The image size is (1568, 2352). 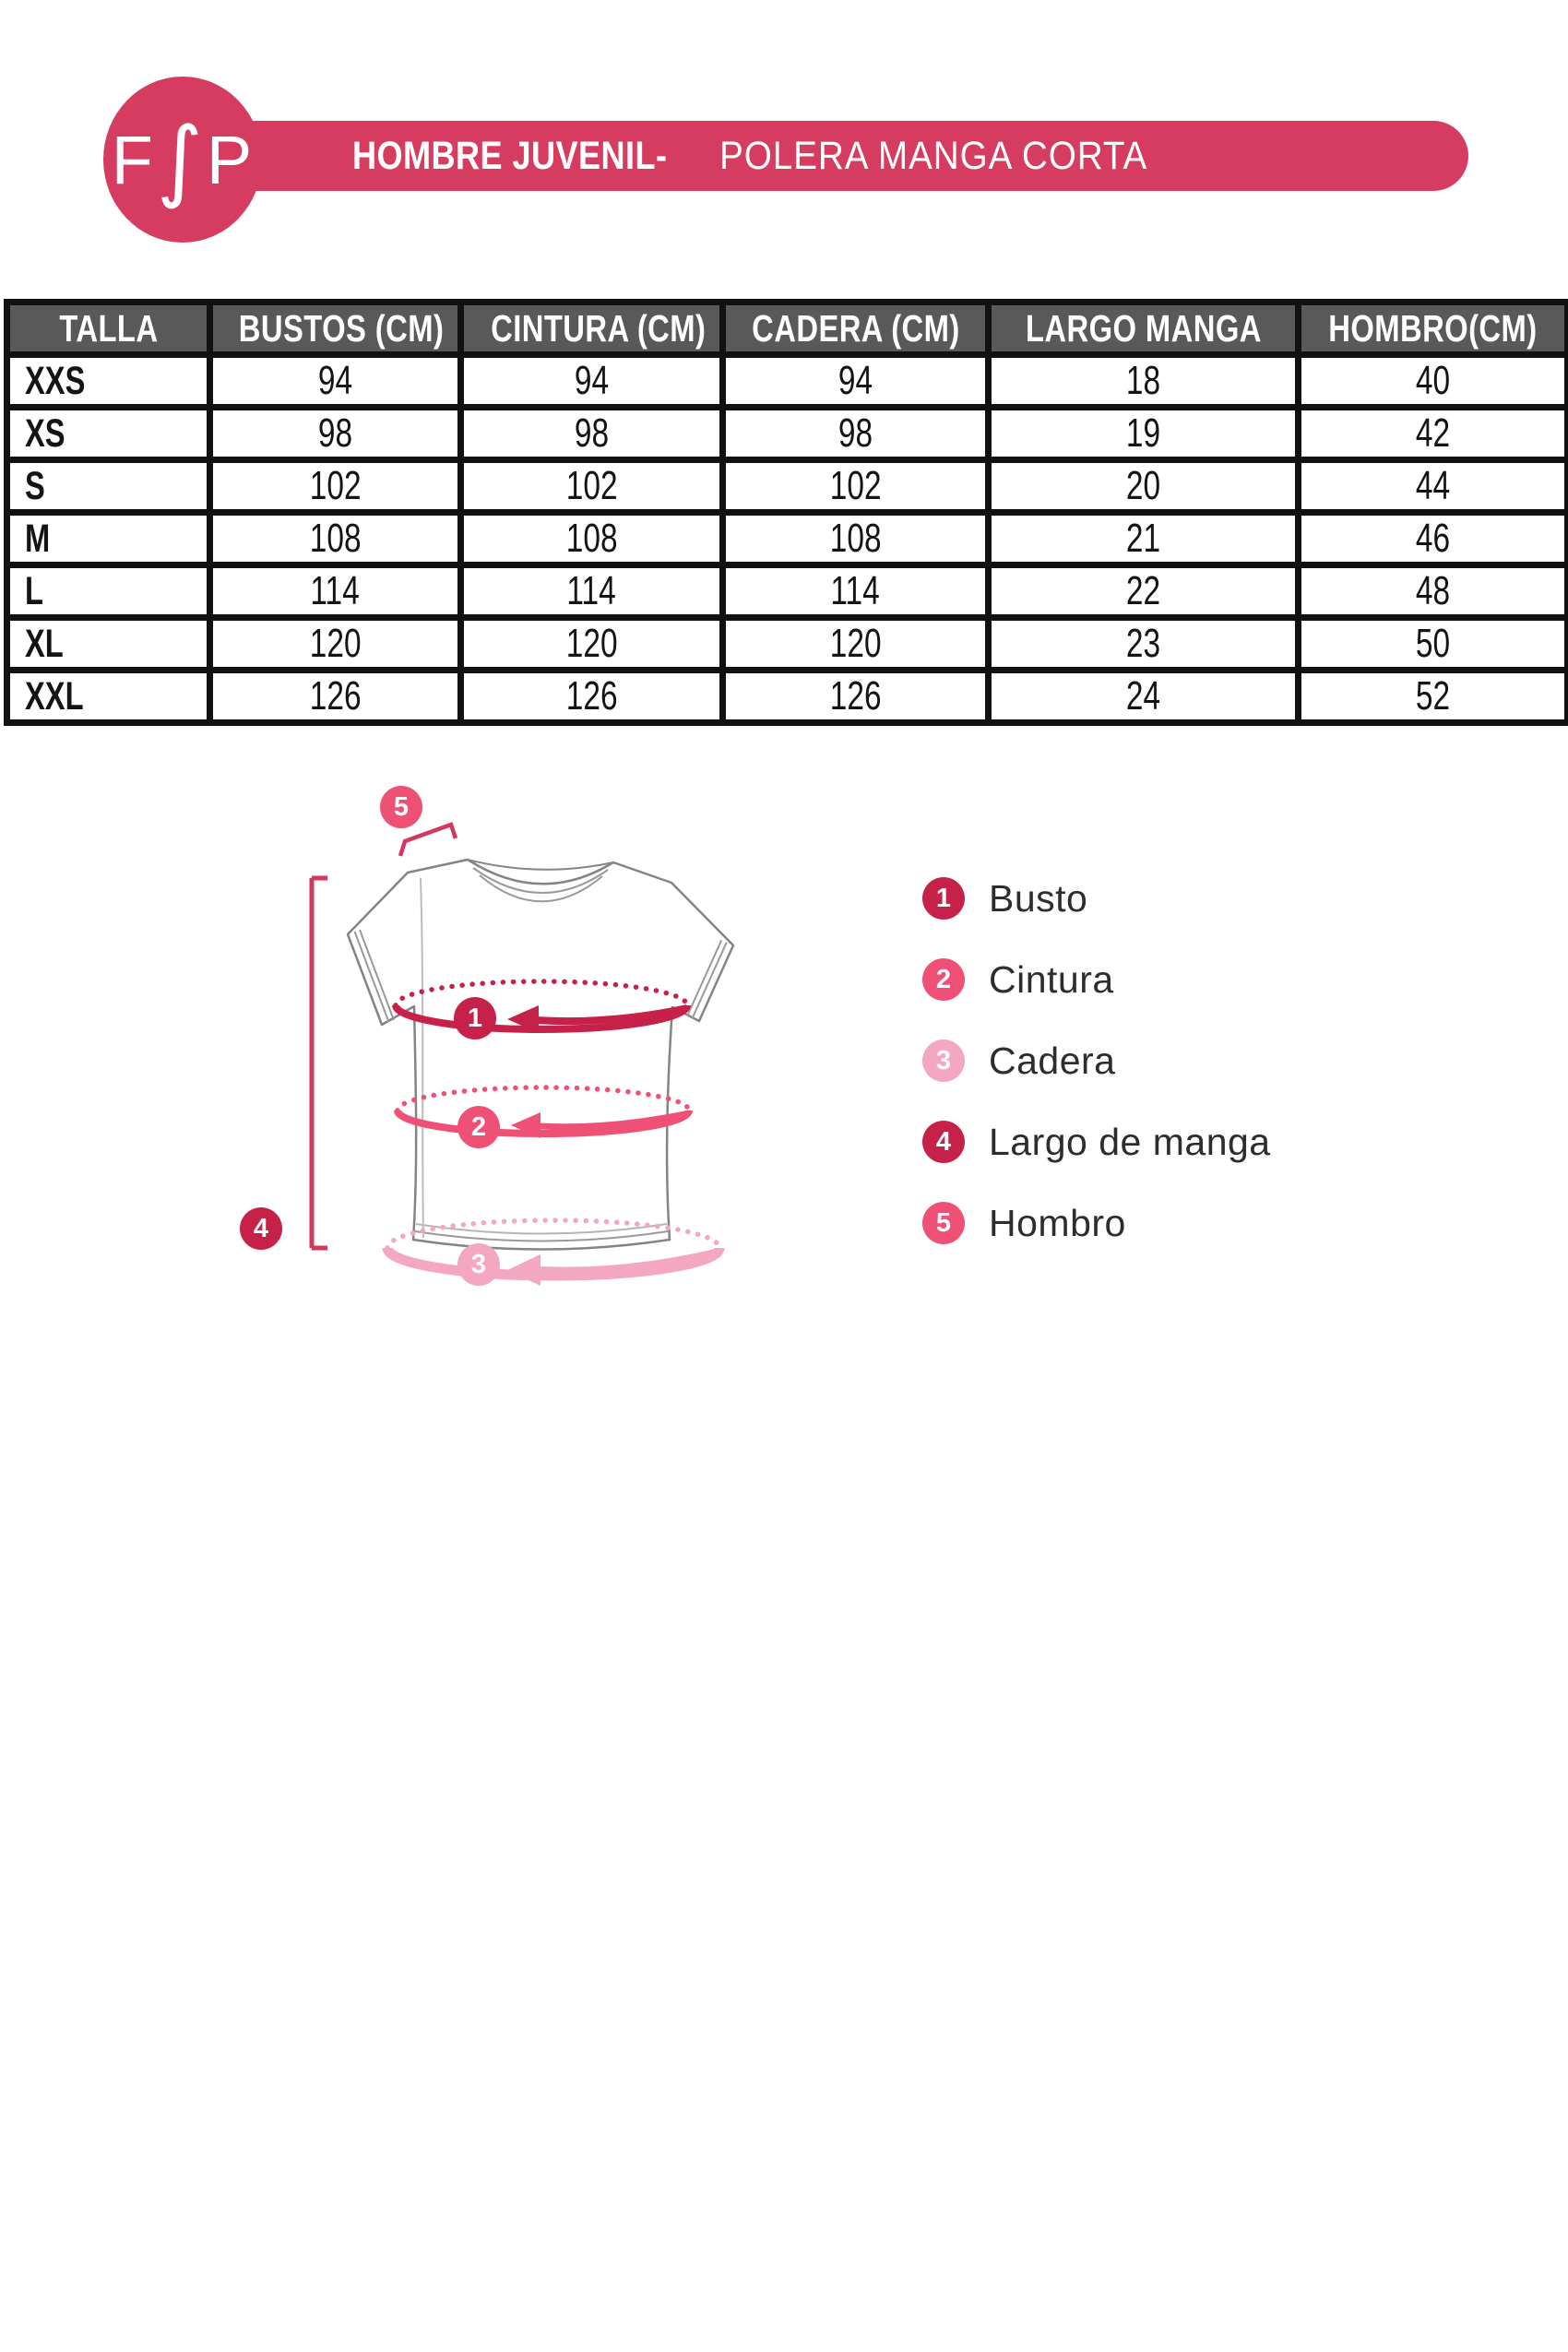 What do you see at coordinates (1143, 643) in the screenshot?
I see `table-cell: 23` at bounding box center [1143, 643].